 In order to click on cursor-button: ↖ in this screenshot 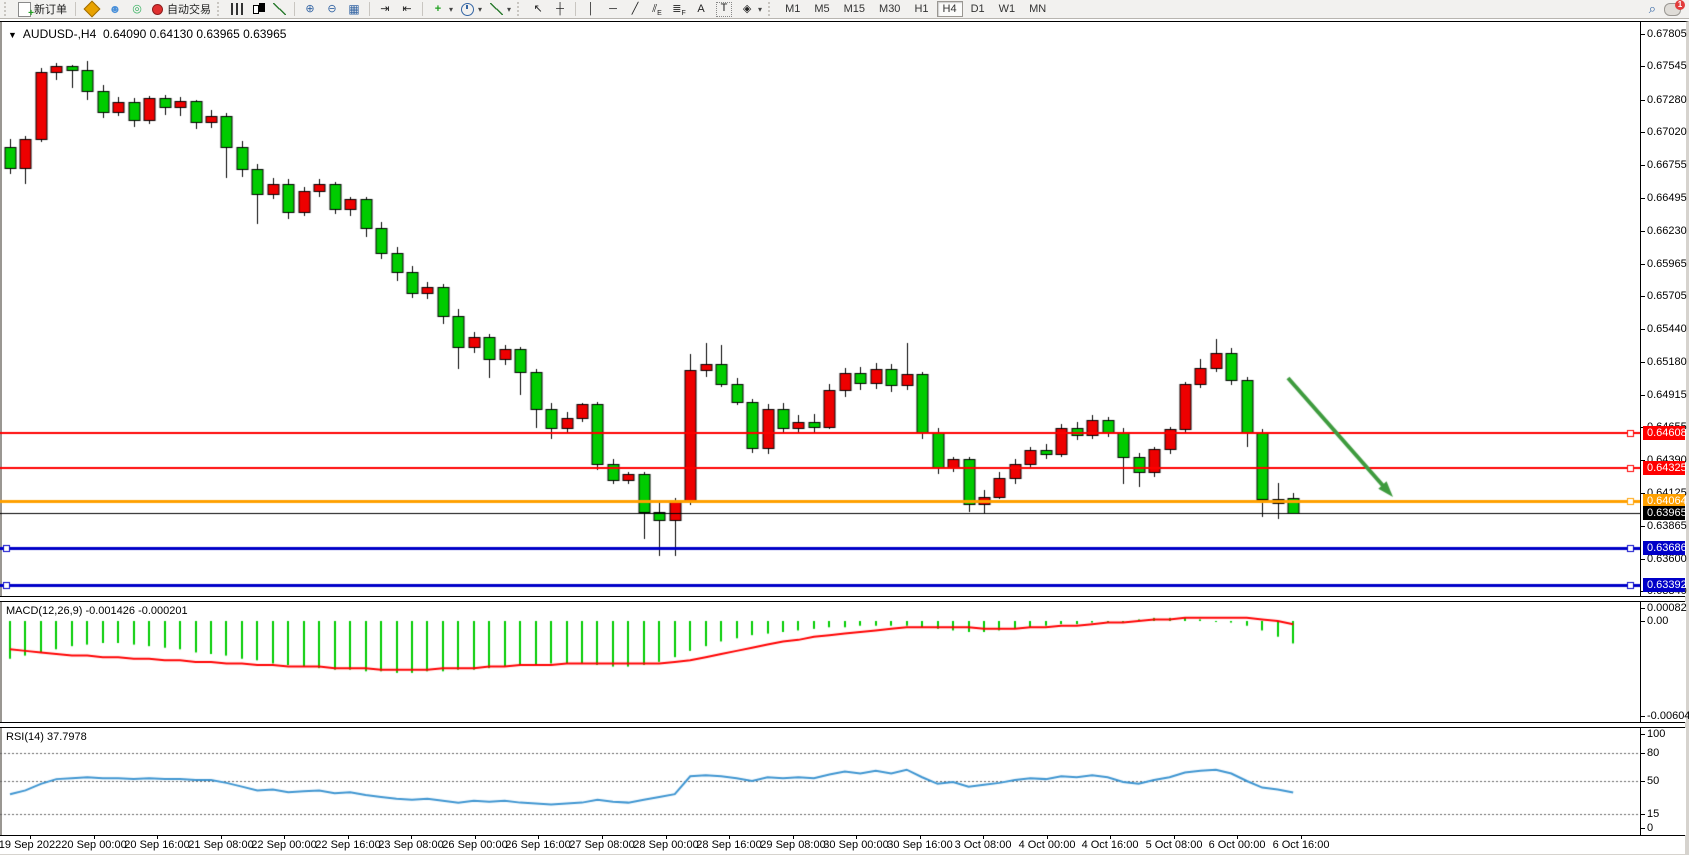, I will do `click(538, 9)`.